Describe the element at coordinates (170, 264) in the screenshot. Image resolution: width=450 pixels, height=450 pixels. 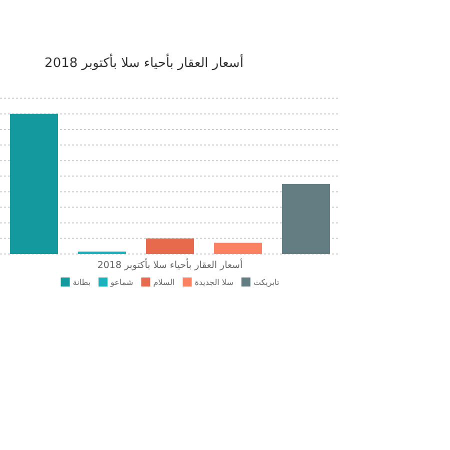
I see `x-axis-title: أسعار العقار بأحياء سلا بأكتوبر 2018` at that location.